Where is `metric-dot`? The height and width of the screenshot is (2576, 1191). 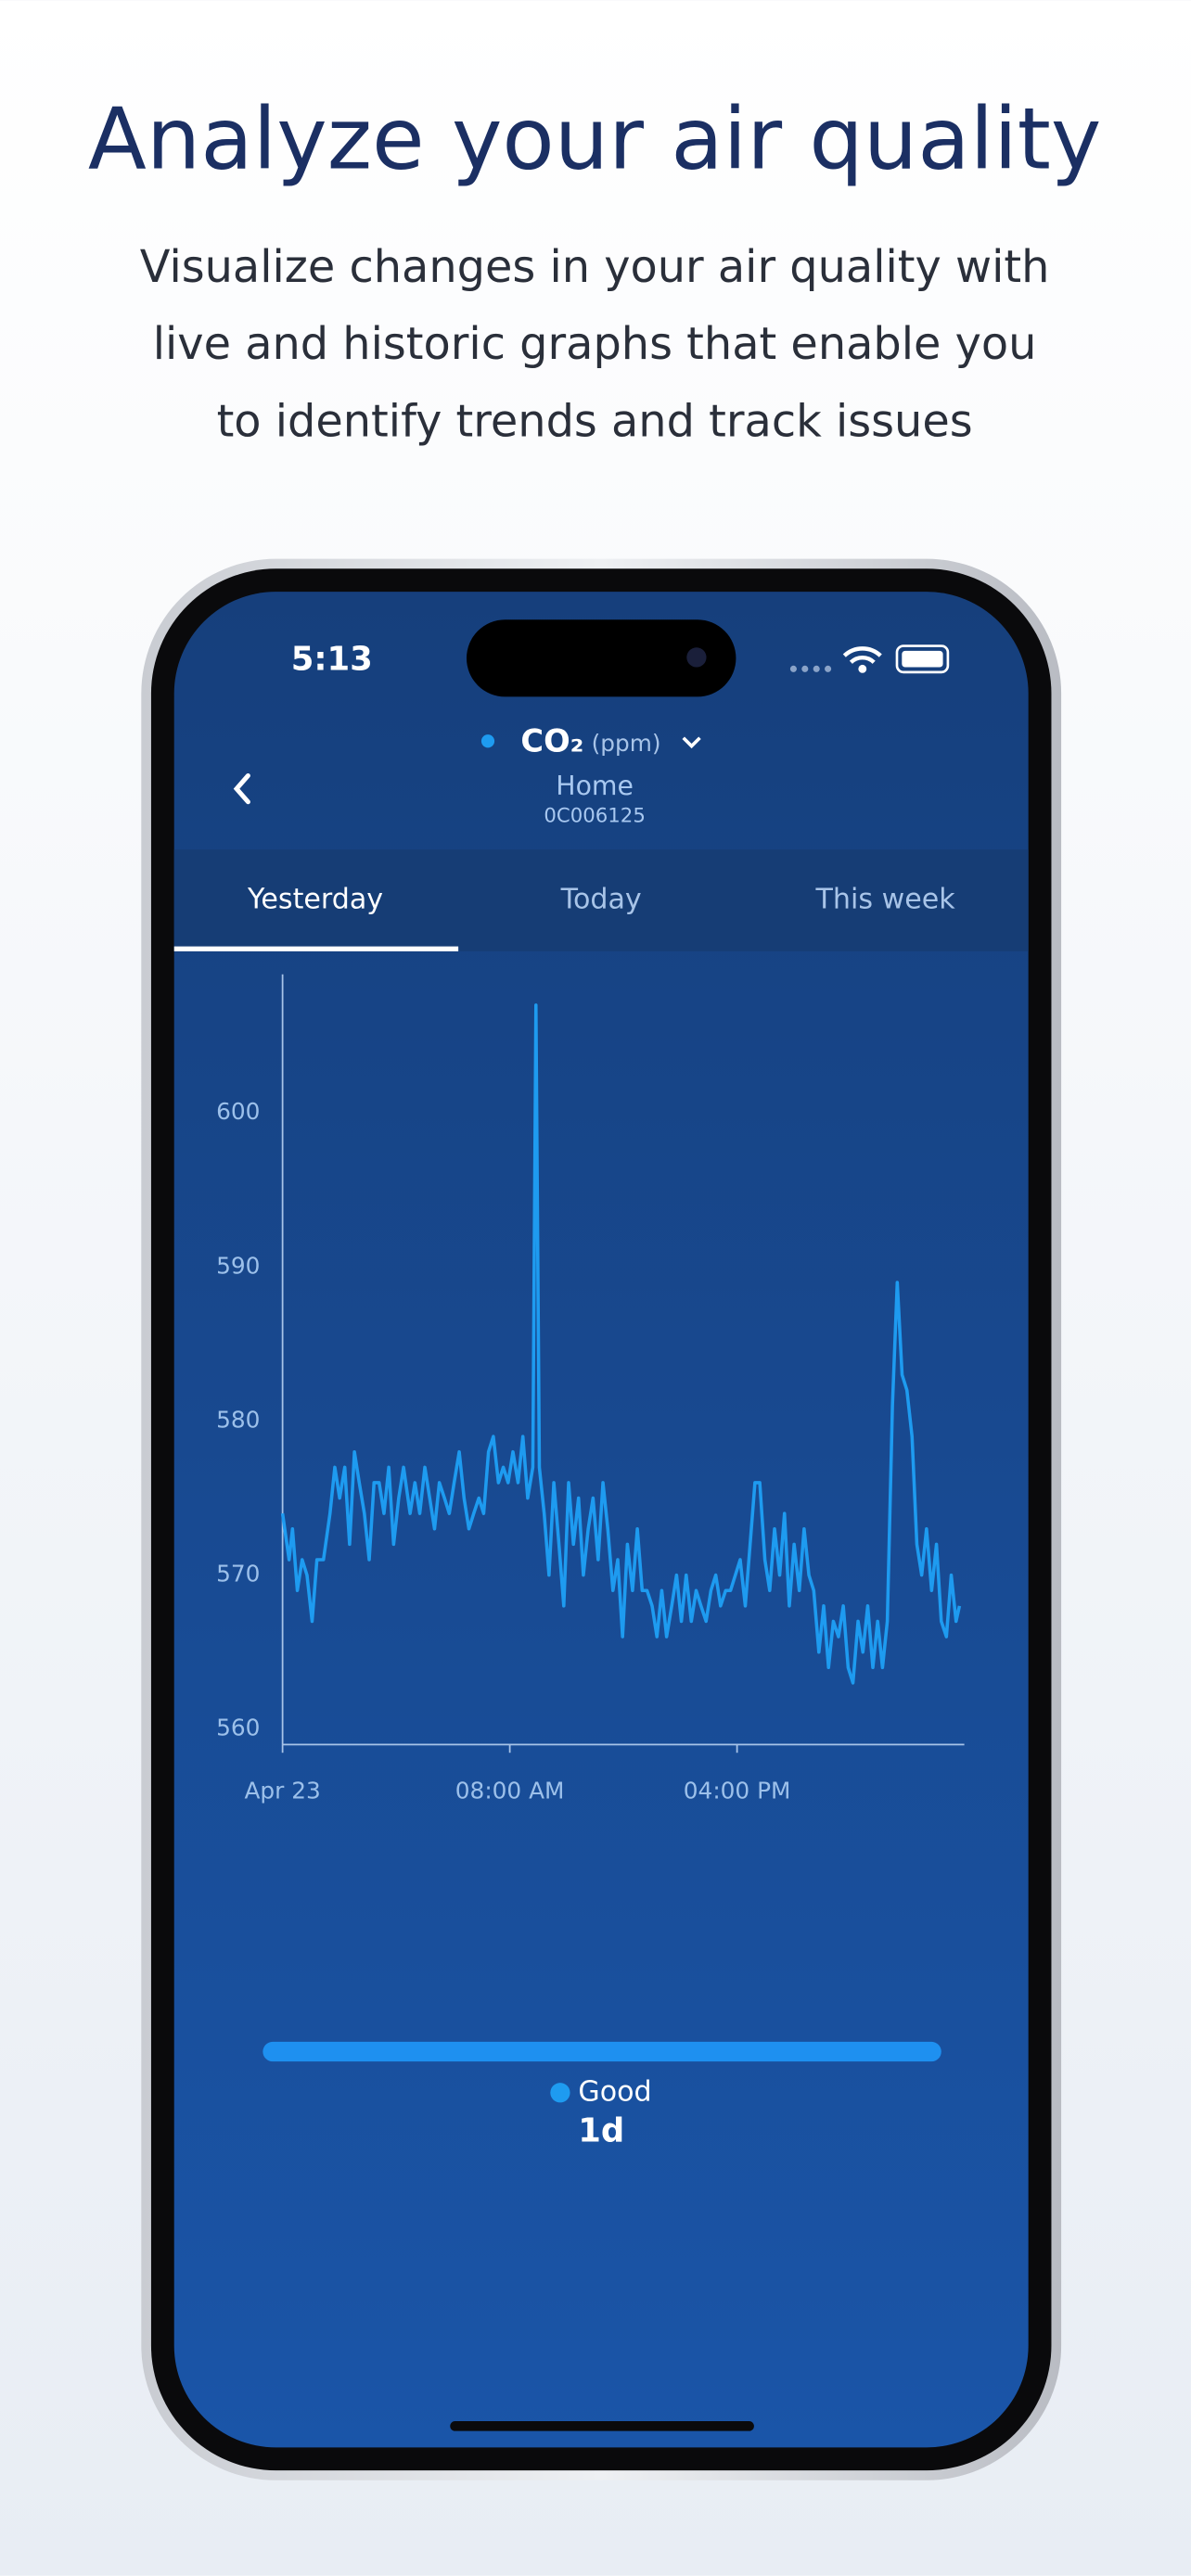 metric-dot is located at coordinates (488, 741).